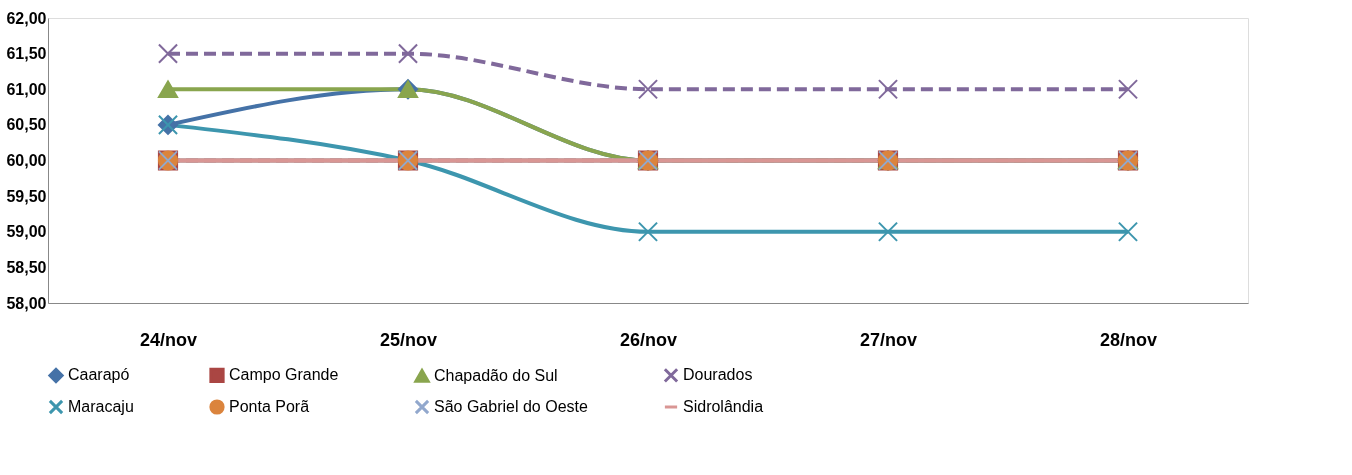 The image size is (1352, 475). I want to click on y-tick-label: 60,00, so click(26, 160).